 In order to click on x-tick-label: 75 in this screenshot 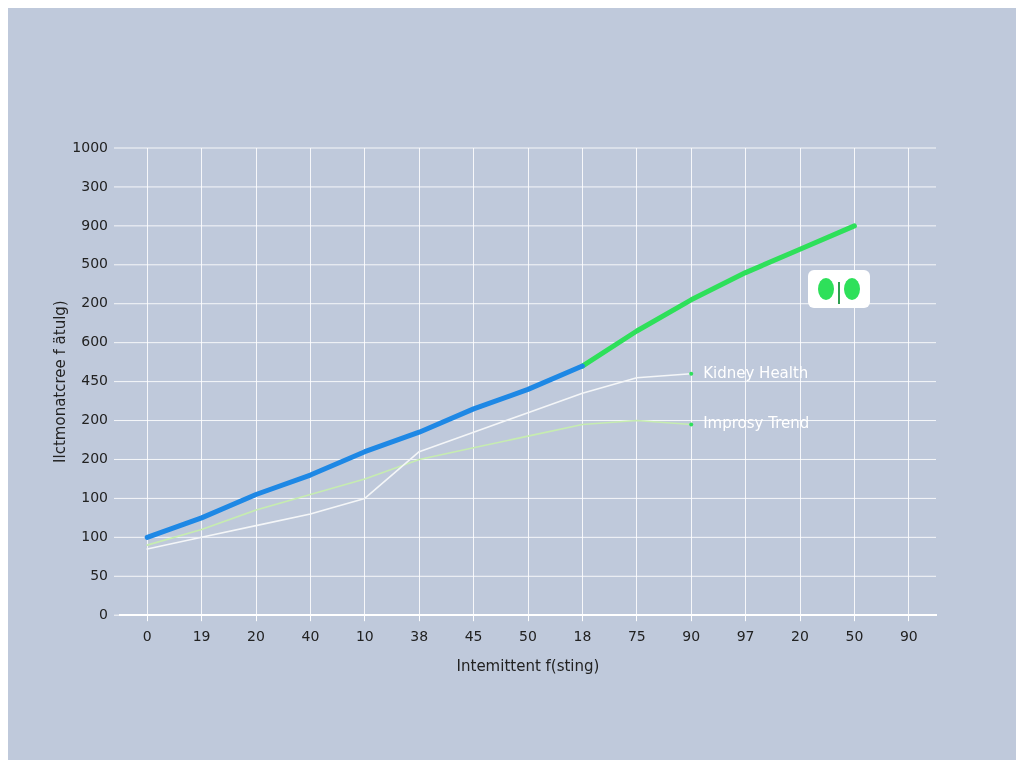, I will do `click(636, 636)`.